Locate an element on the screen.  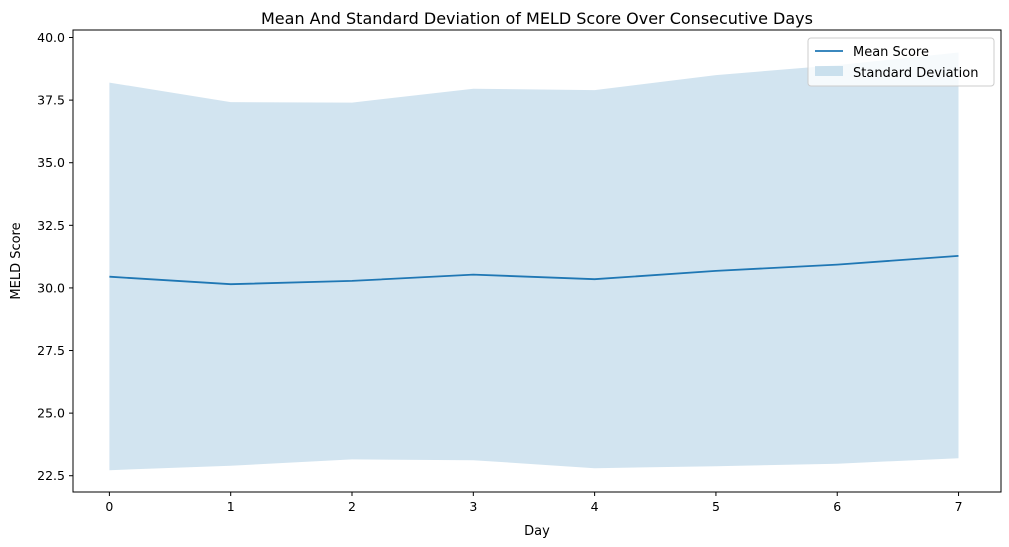
legend-box is located at coordinates (901, 62).